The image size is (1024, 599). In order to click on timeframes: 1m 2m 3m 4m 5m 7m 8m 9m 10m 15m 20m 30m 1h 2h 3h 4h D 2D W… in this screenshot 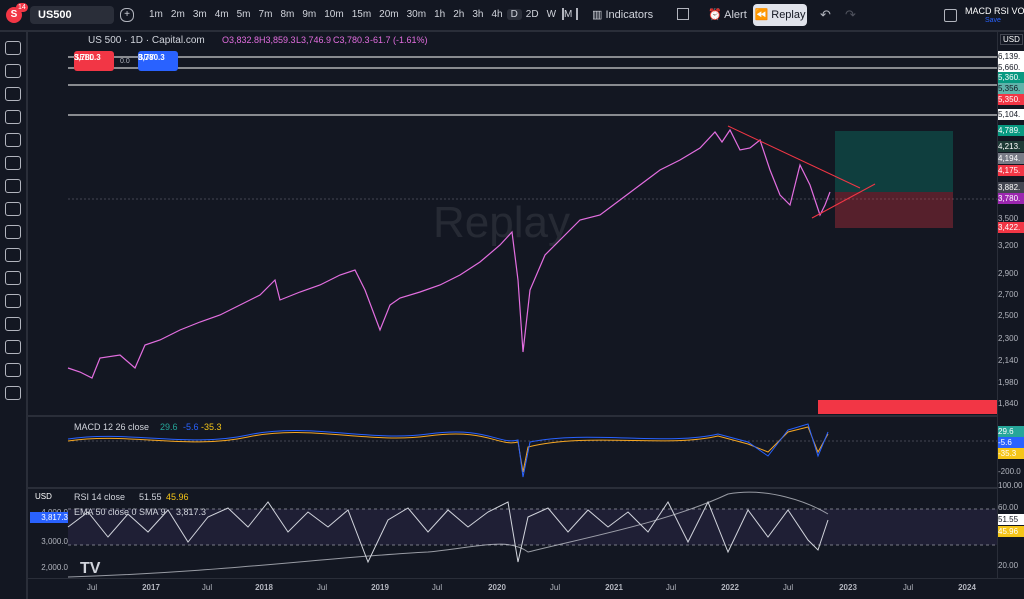, I will do `click(360, 14)`.